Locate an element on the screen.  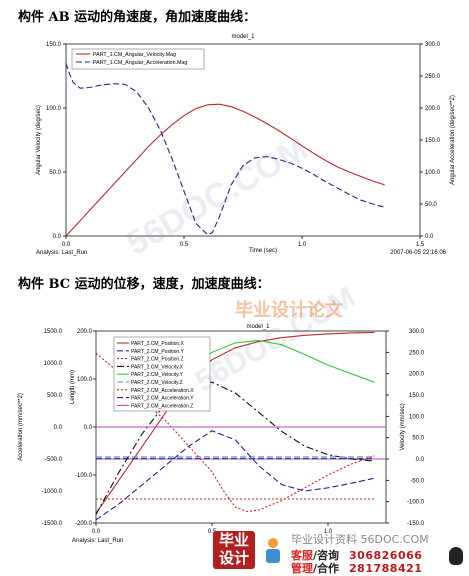
footer-service-row: 客服/咨询 306826066 is located at coordinates (356, 555).